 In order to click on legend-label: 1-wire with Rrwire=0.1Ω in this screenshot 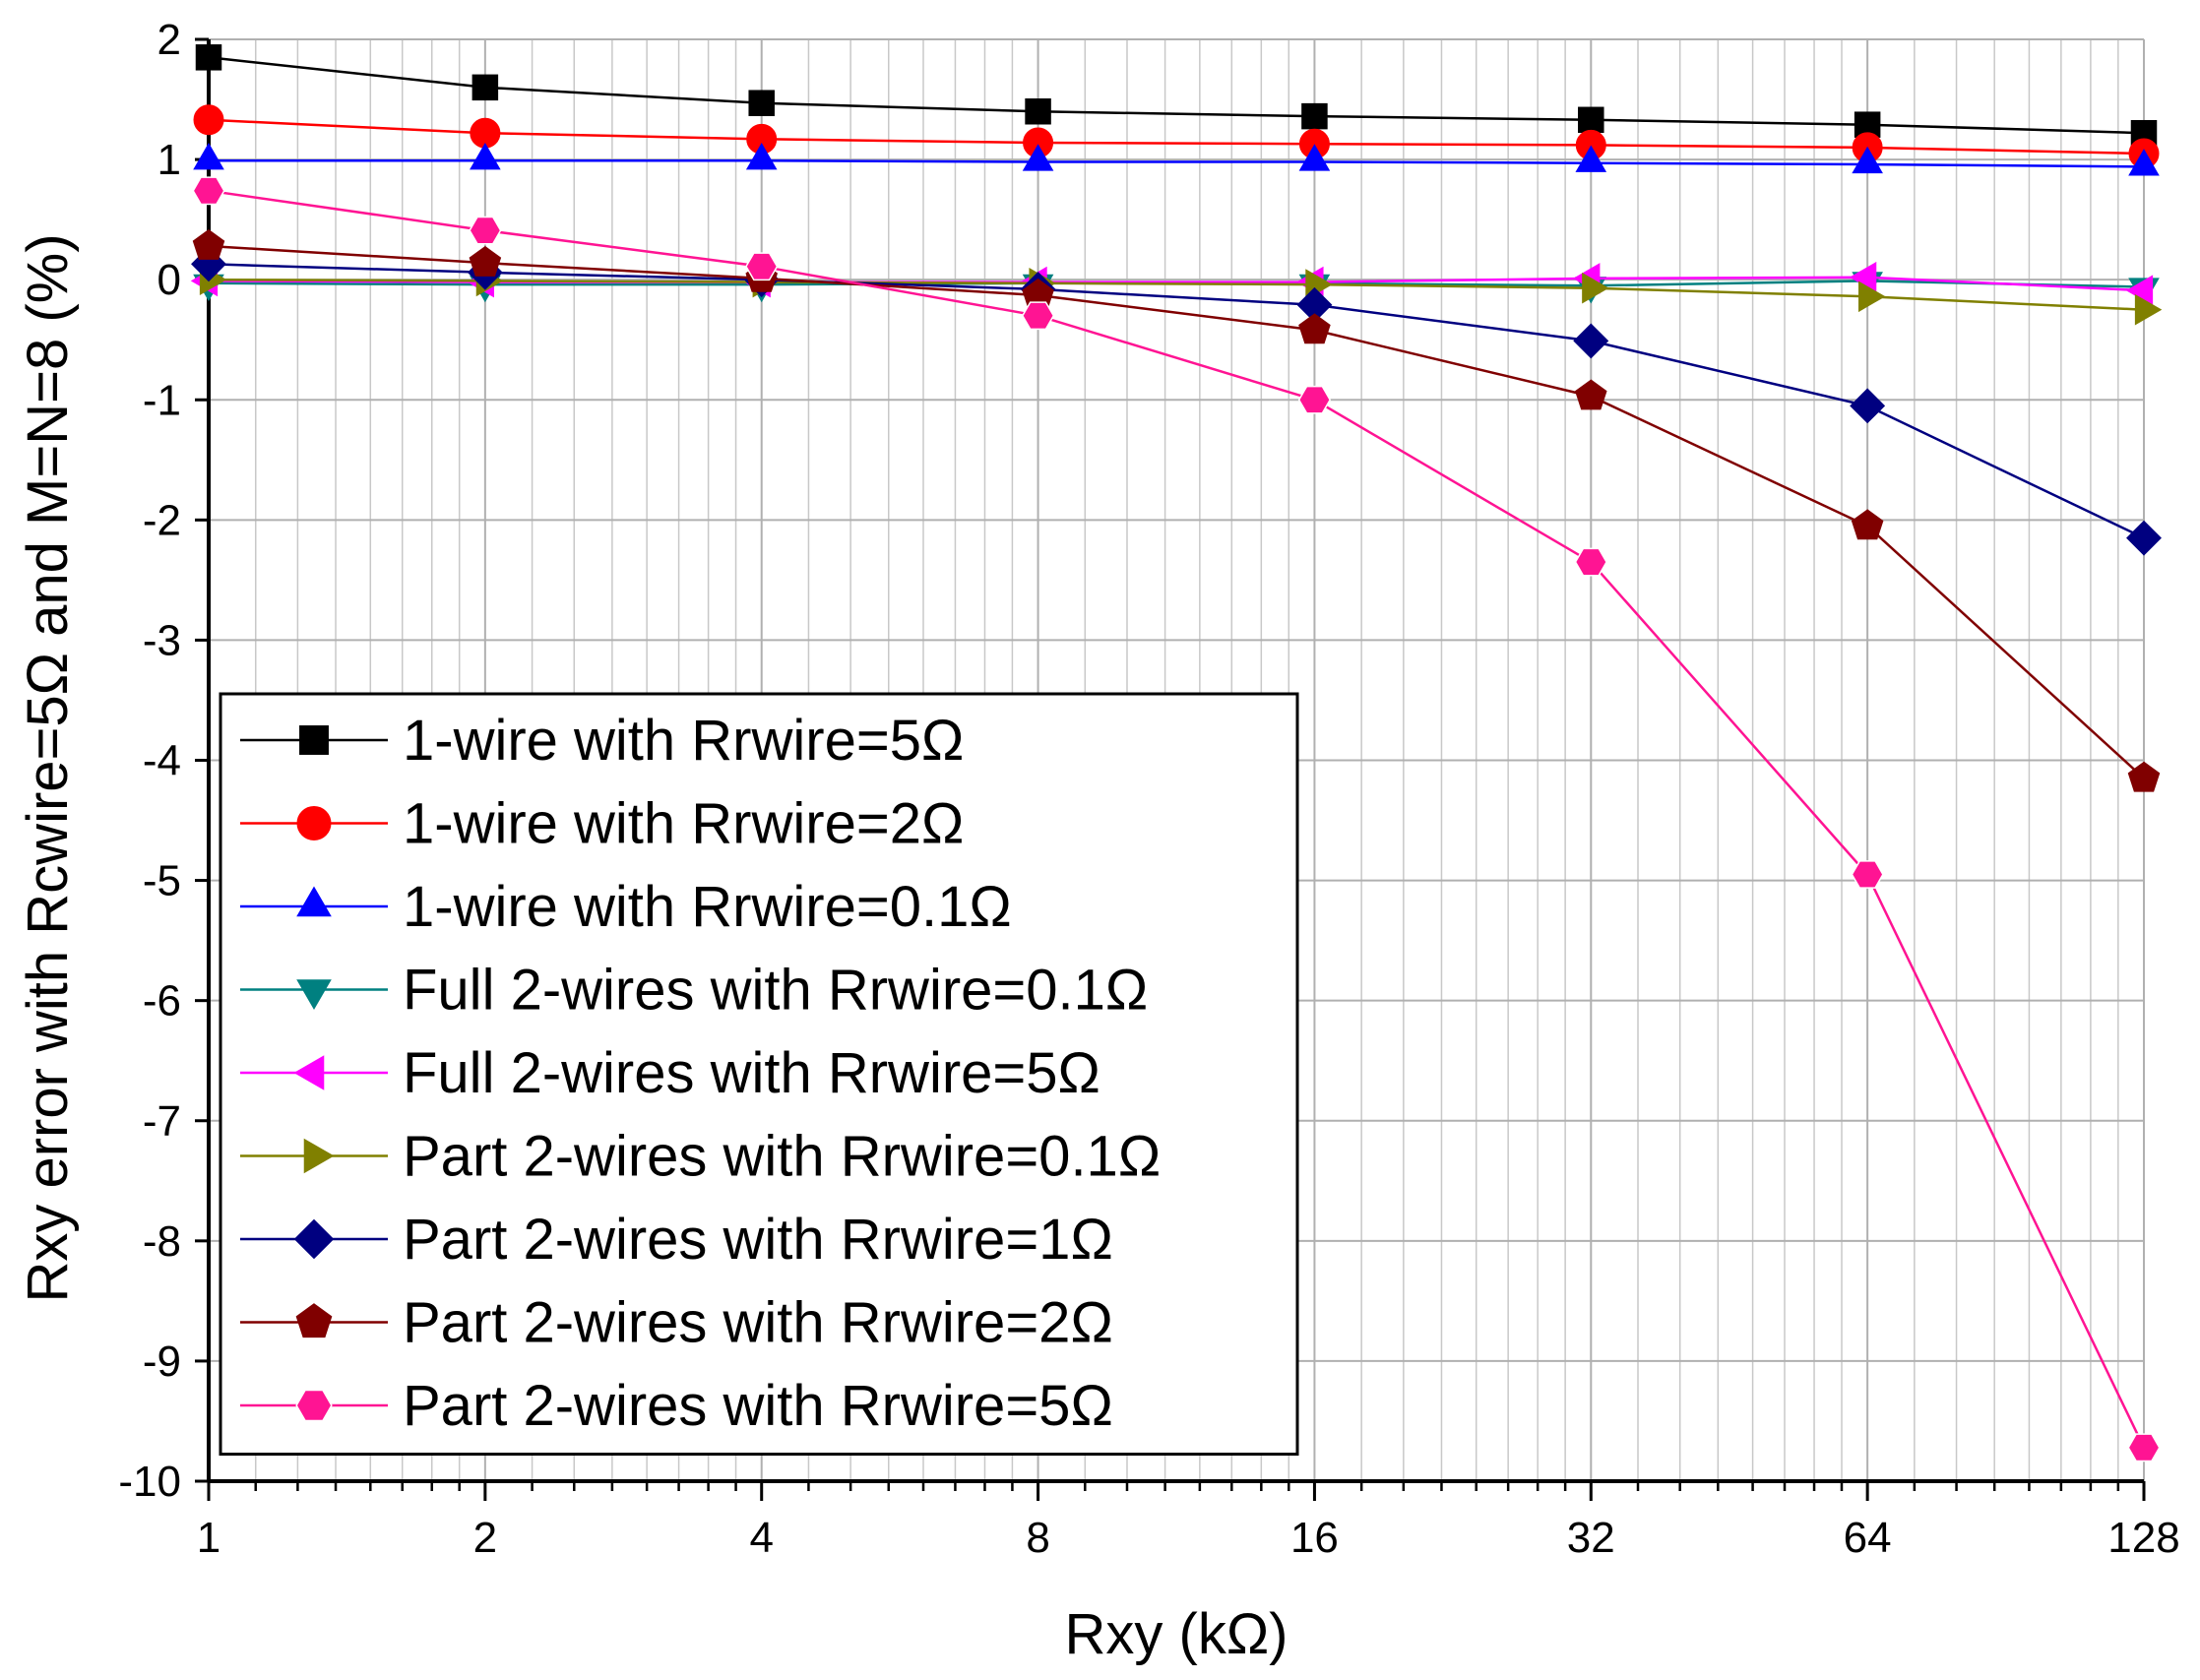, I will do `click(707, 907)`.